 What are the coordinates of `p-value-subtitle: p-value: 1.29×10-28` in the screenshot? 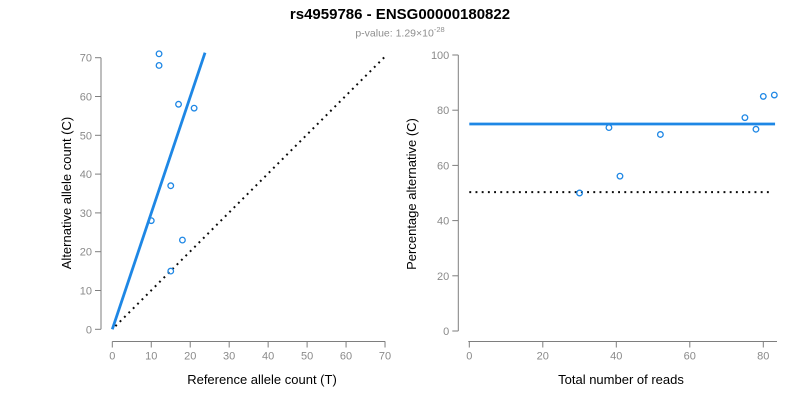 It's located at (400, 32).